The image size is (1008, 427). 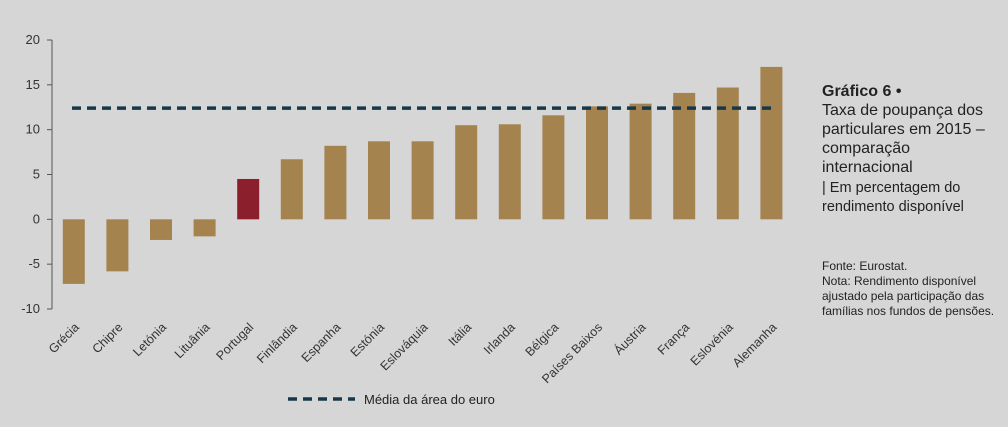 What do you see at coordinates (865, 266) in the screenshot?
I see `chart-source: Fonte: Eurostat.` at bounding box center [865, 266].